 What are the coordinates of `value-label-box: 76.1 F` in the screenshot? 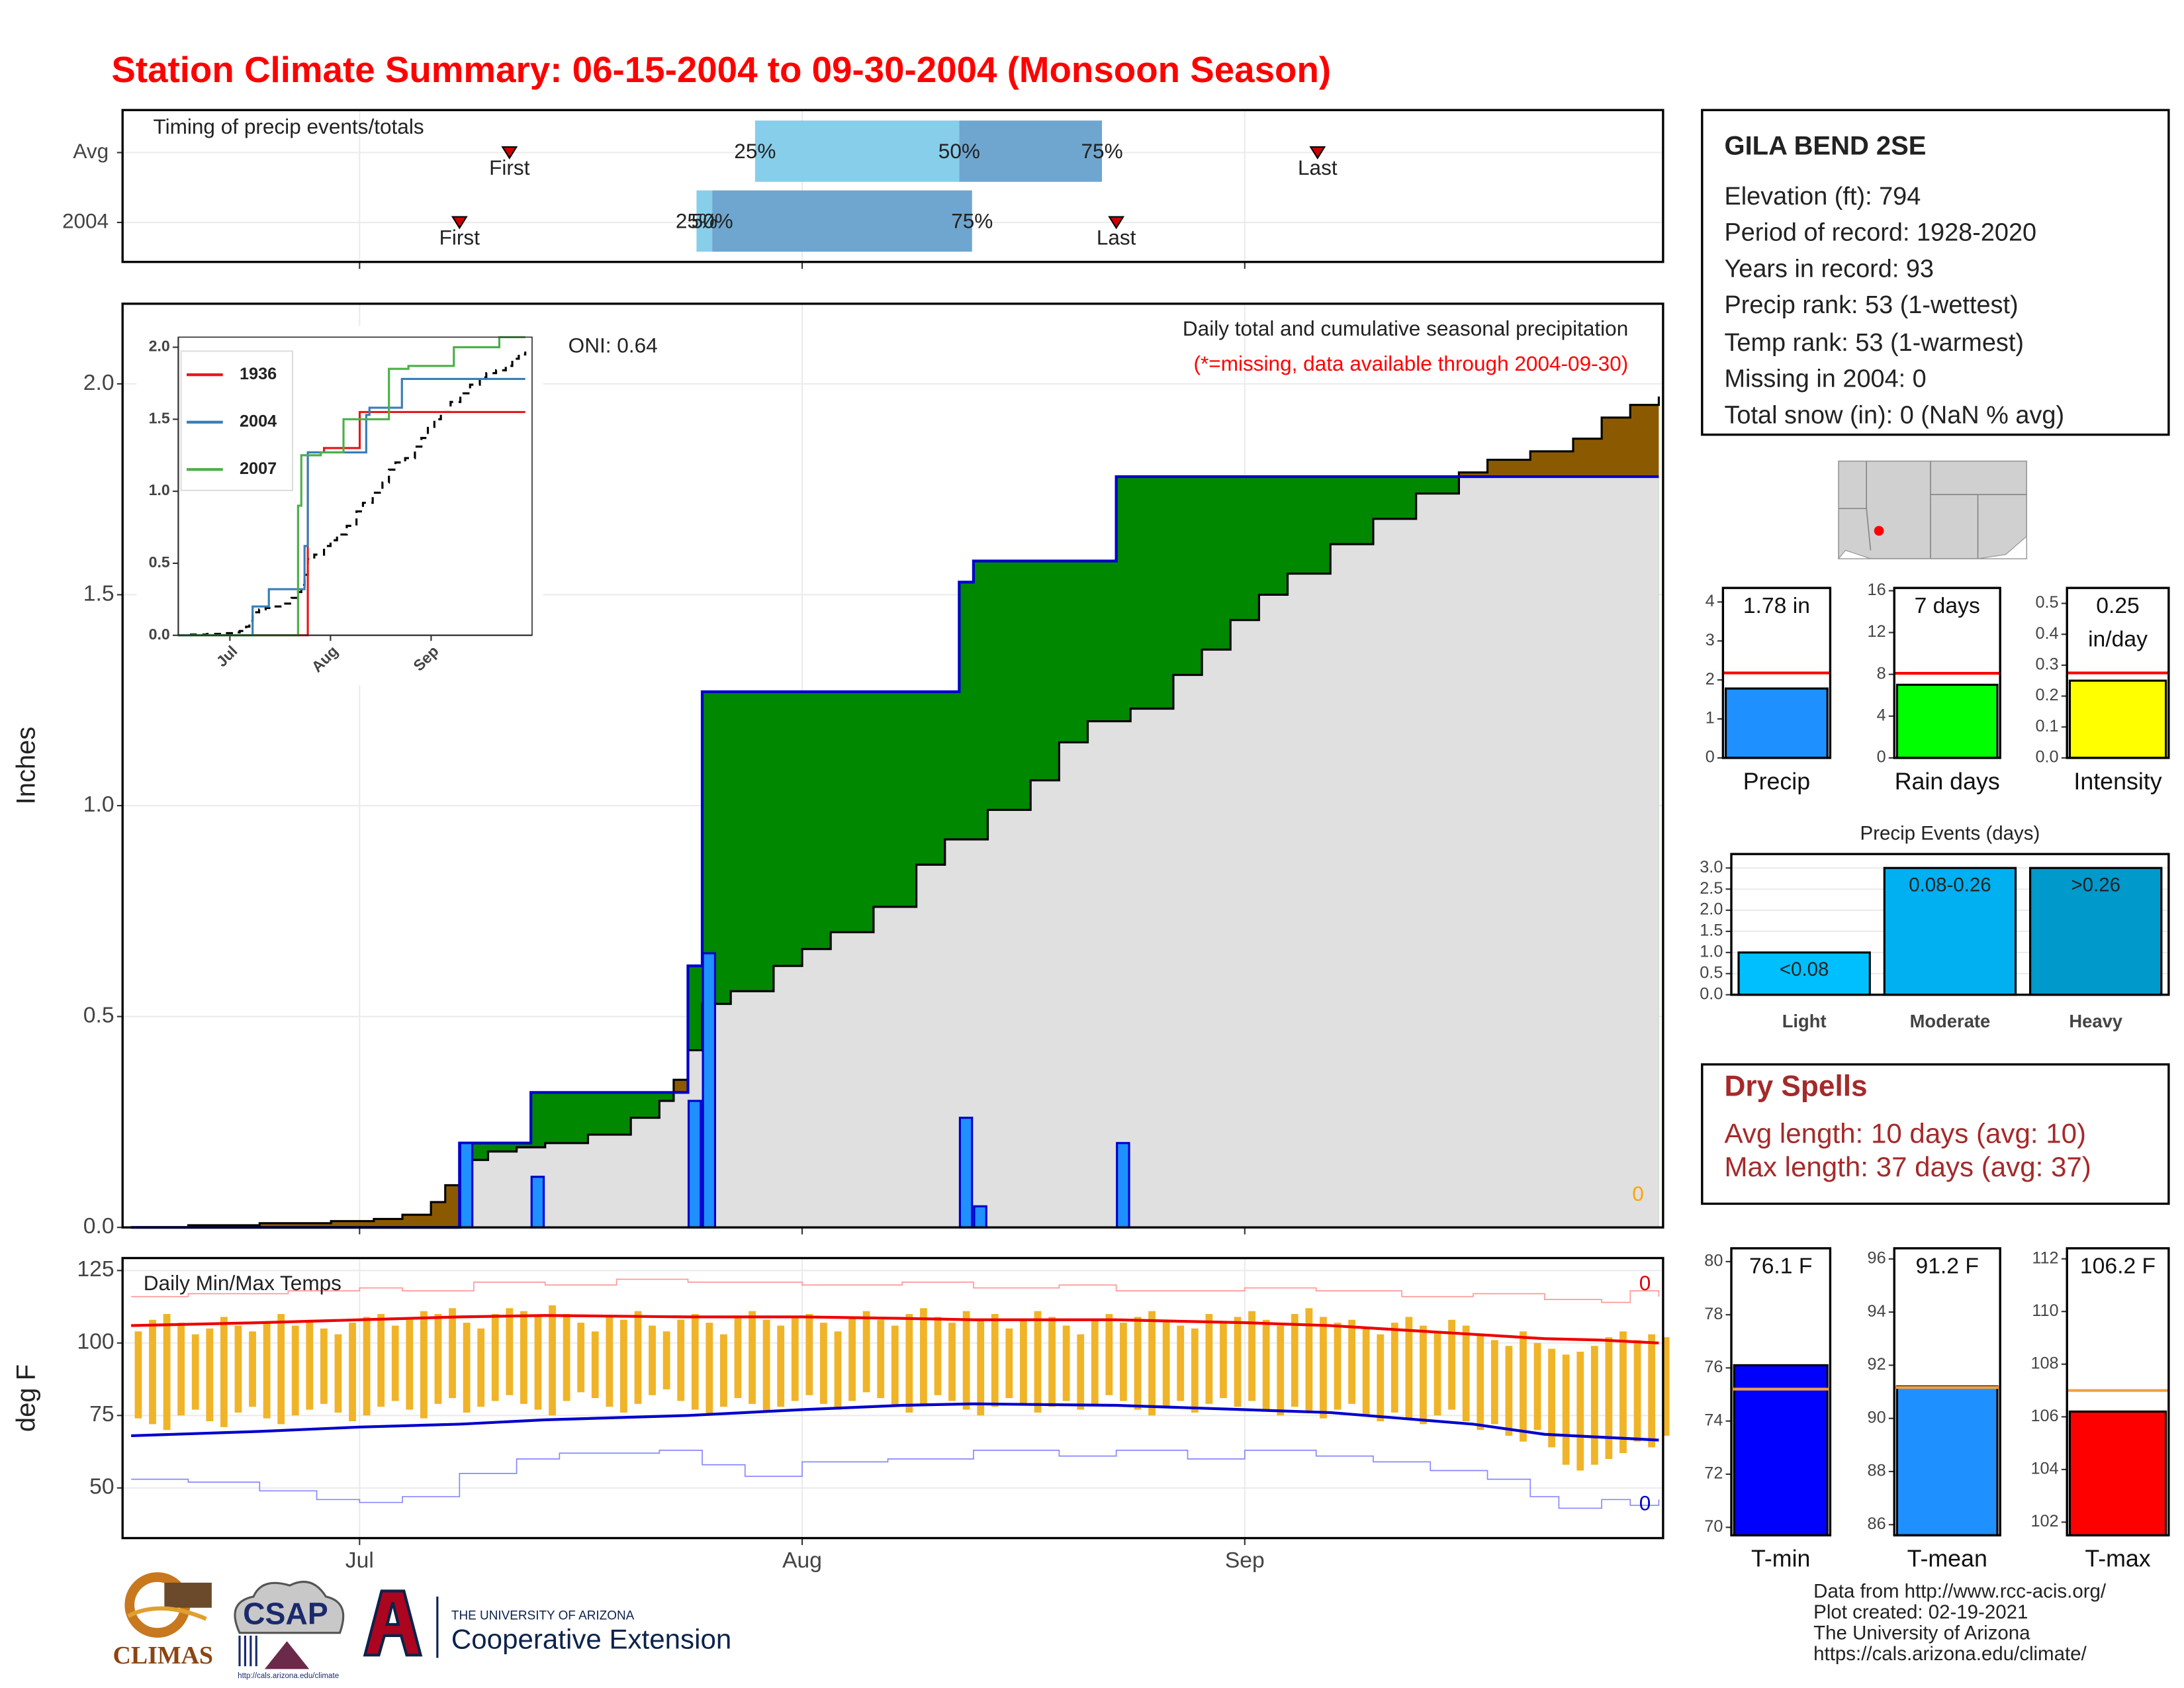 It's located at (1780, 1267).